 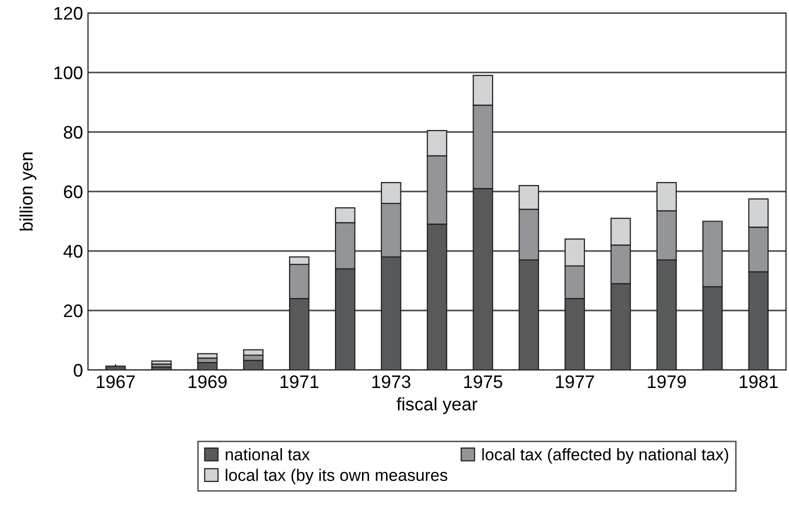 I want to click on legend-label: local tax (by its own measures, so click(x=337, y=476).